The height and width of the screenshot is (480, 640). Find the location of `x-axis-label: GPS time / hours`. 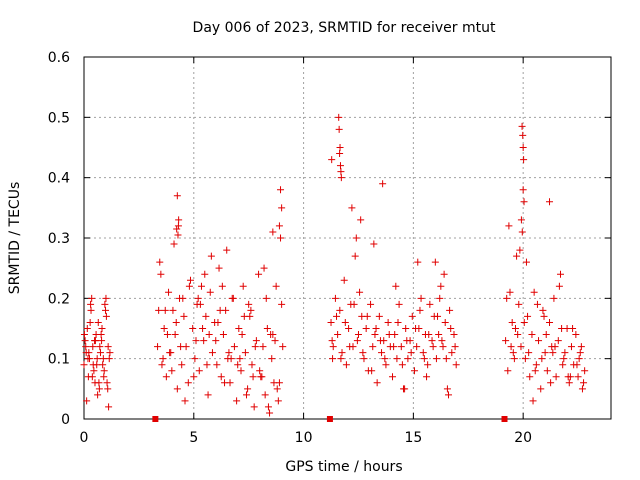

x-axis-label: GPS time / hours is located at coordinates (343, 467).